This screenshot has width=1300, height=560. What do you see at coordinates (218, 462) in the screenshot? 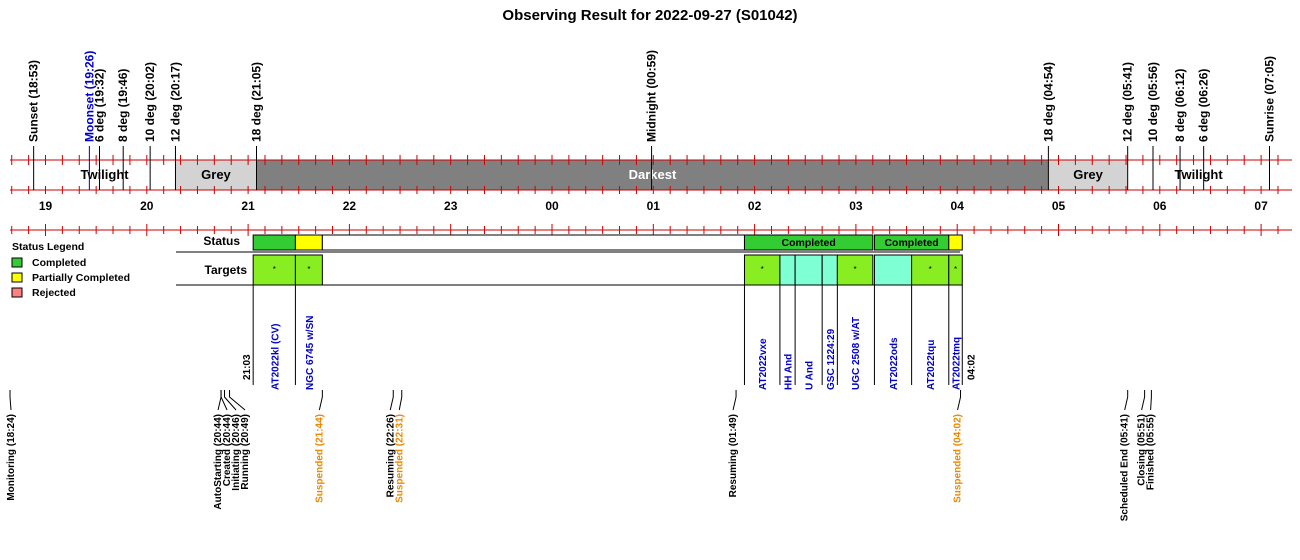
I see `event-label-1: AutoStarting (20:44)` at bounding box center [218, 462].